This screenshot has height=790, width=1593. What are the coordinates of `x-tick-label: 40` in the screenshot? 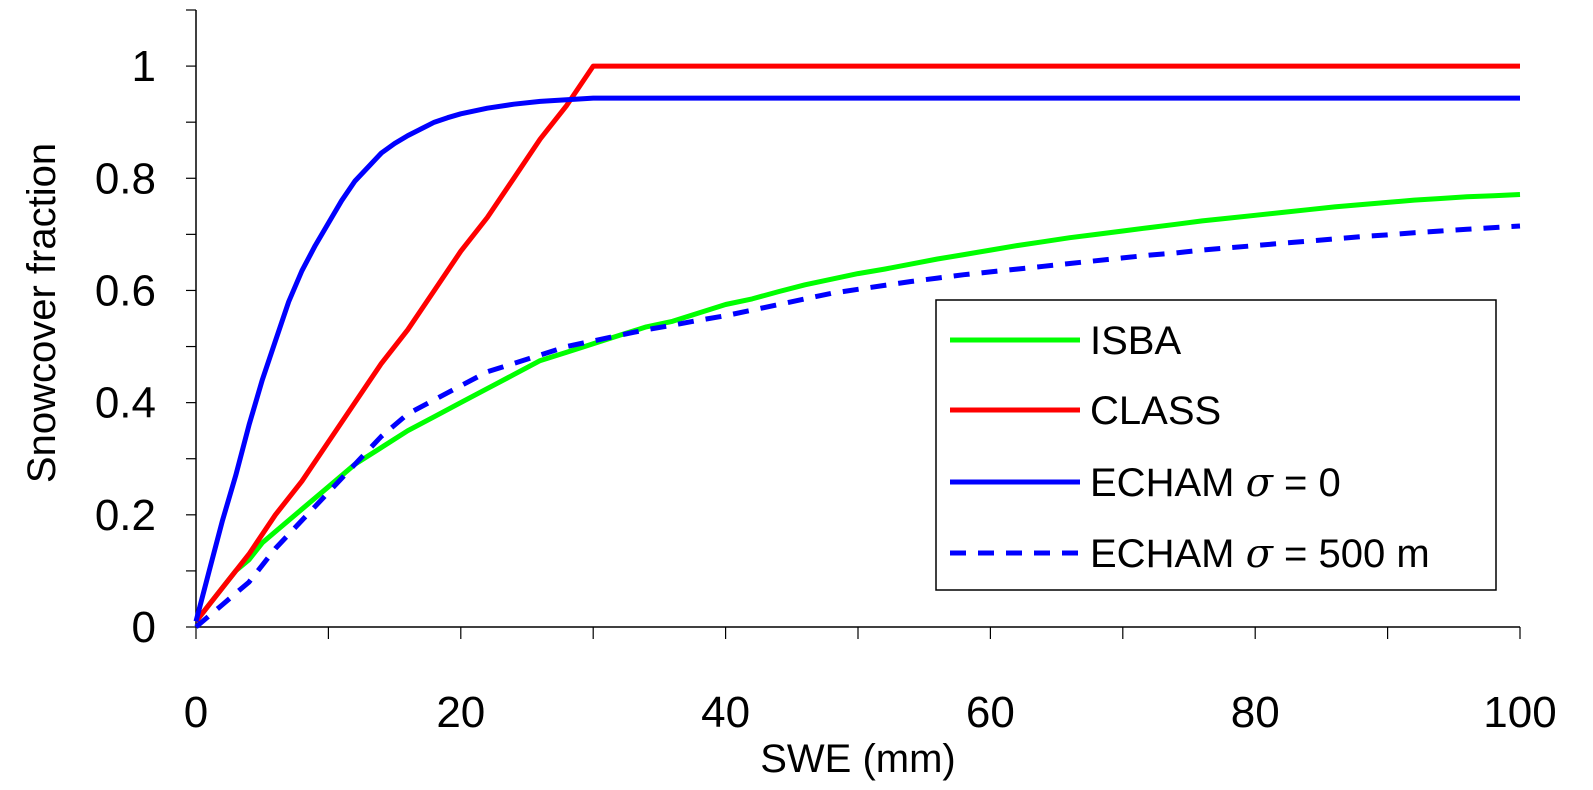 It's located at (725, 712).